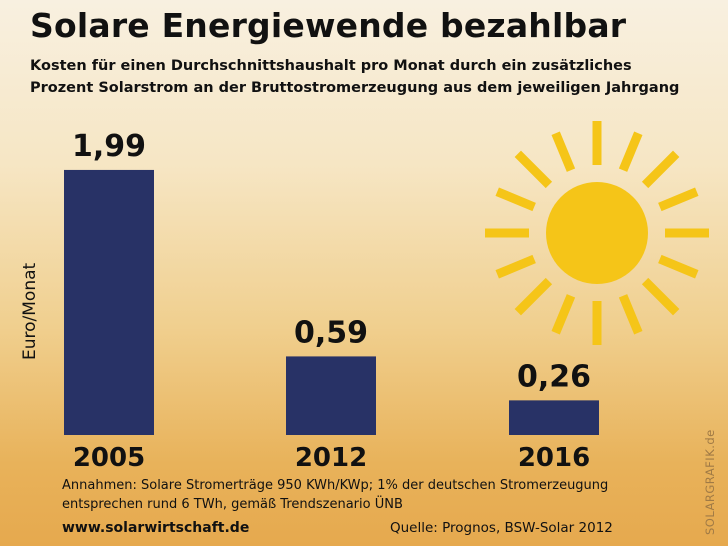 The height and width of the screenshot is (546, 728). I want to click on data-label: 1,99, so click(109, 146).